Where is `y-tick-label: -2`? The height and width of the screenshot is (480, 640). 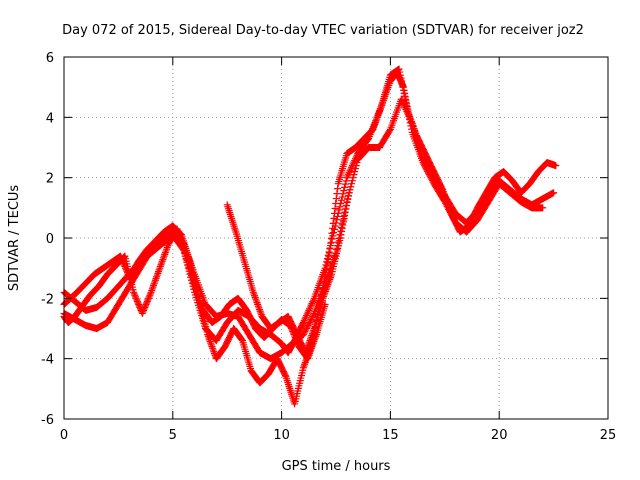
y-tick-label: -2 is located at coordinates (47, 299).